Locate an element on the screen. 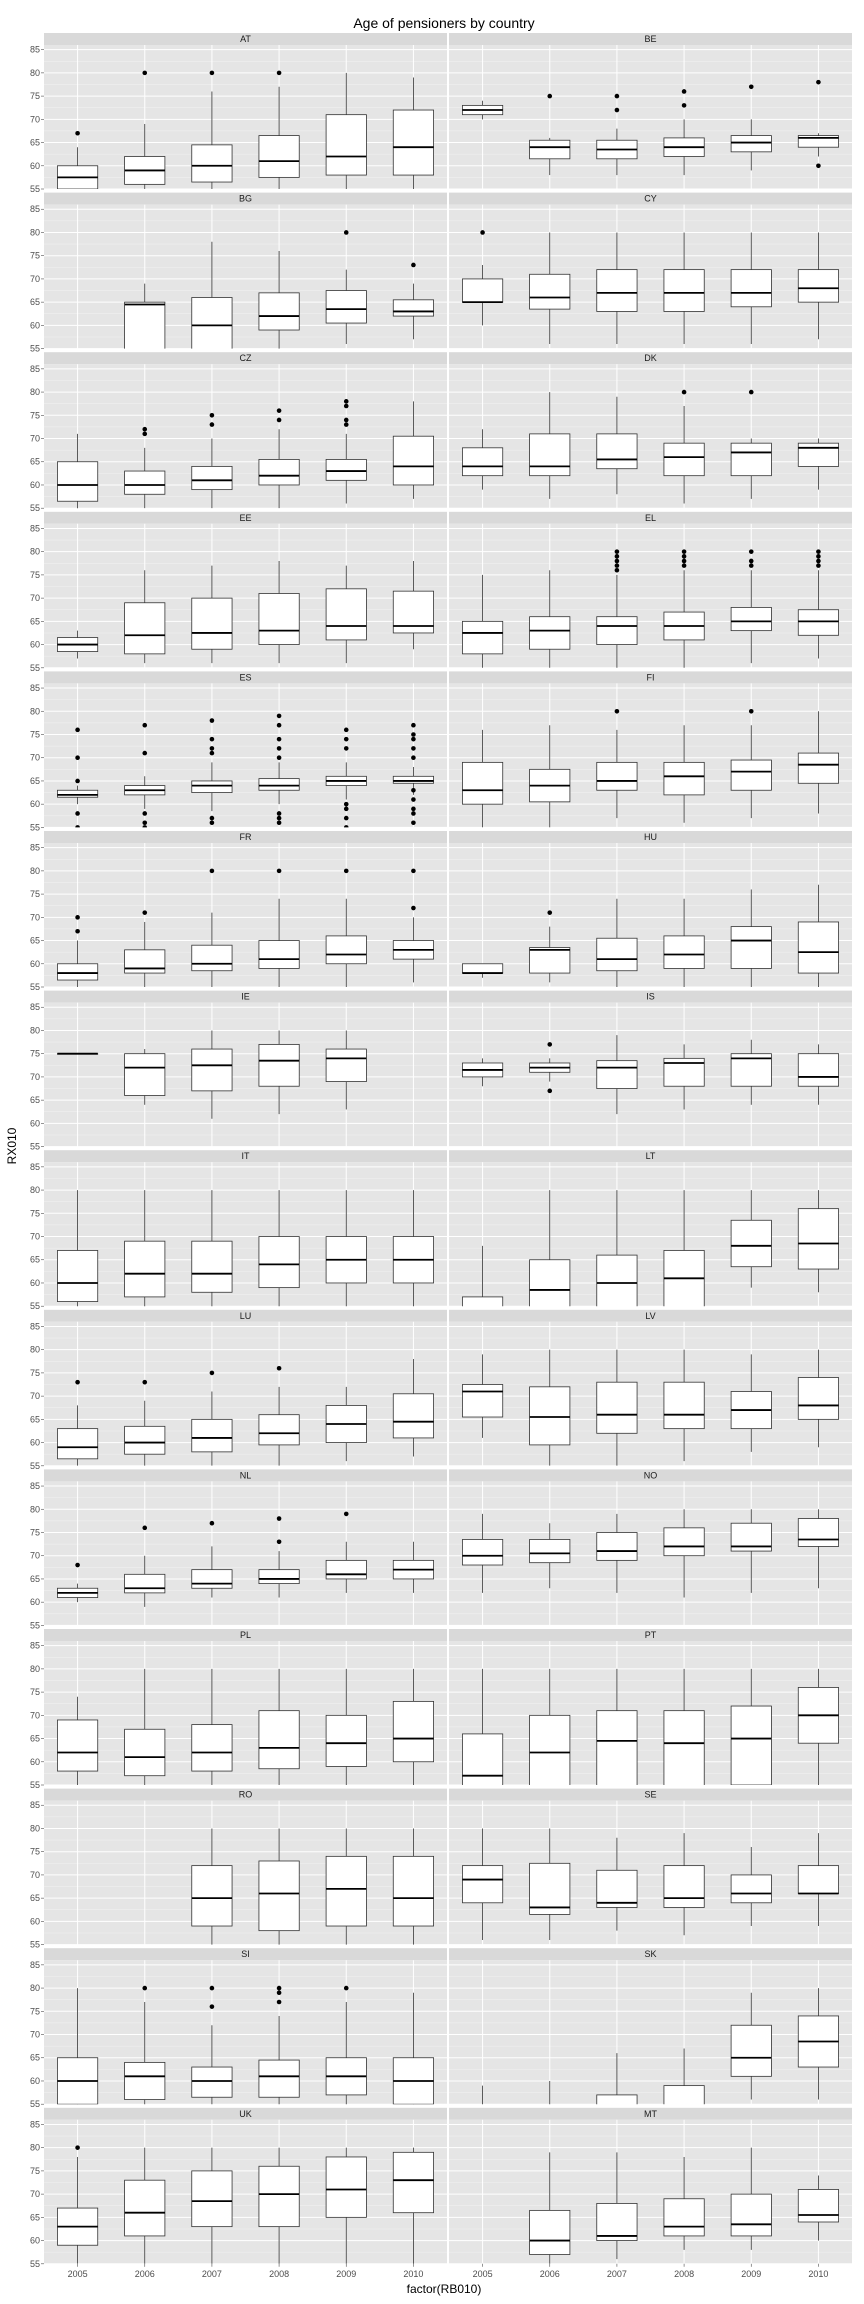 This screenshot has width=864, height=2304. facet-strip-label: CY is located at coordinates (650, 199).